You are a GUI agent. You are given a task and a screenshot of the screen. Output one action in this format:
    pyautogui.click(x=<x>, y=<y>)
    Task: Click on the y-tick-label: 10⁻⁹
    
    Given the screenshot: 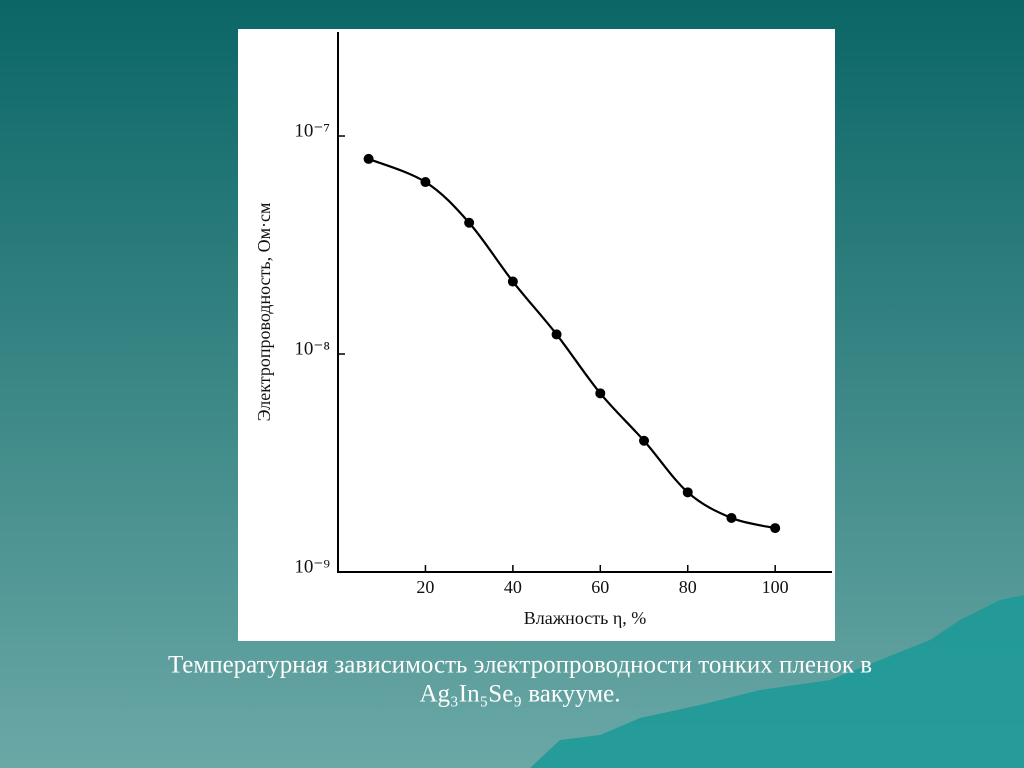 What is the action you would take?
    pyautogui.click(x=312, y=566)
    